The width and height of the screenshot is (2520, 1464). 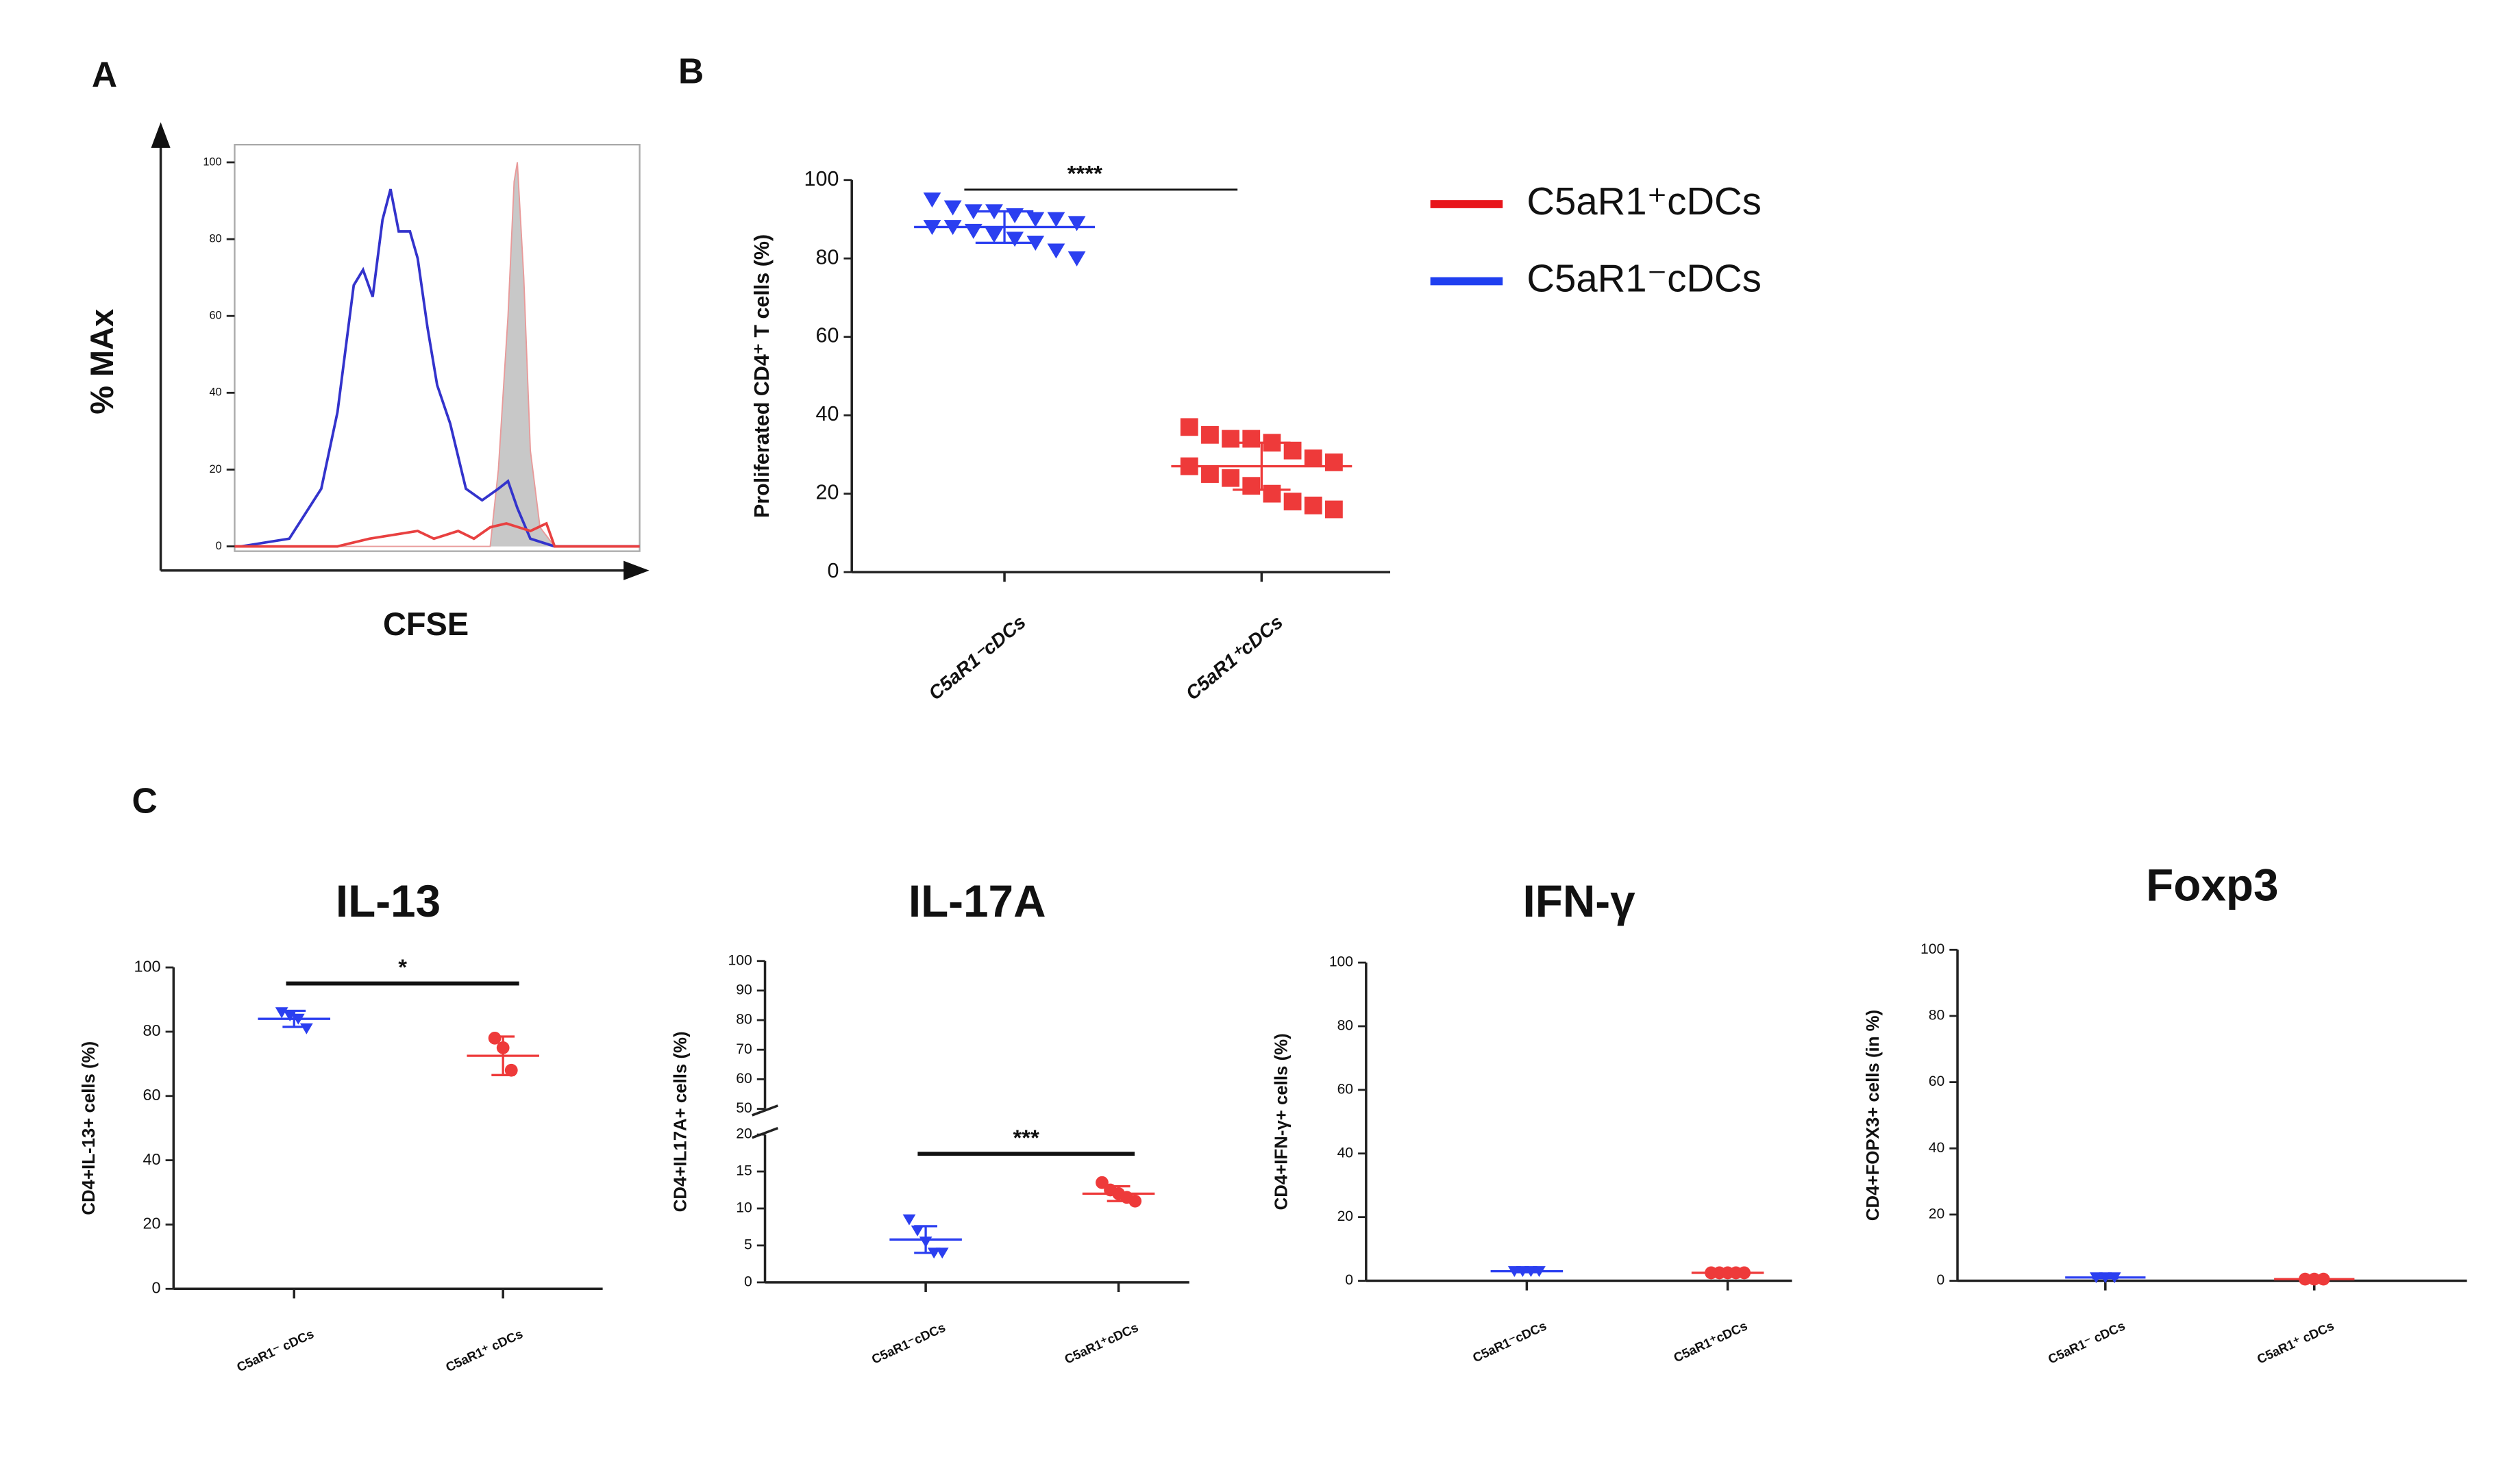 I want to click on significance-label: ***, so click(x=1026, y=1137).